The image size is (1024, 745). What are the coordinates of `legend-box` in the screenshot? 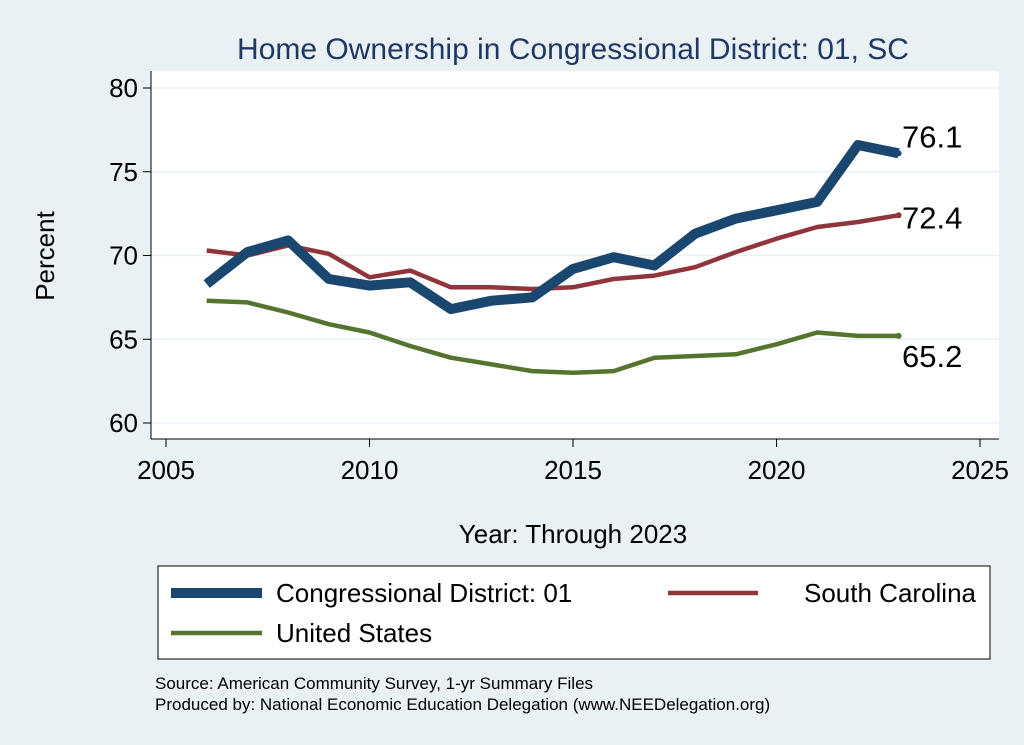 It's located at (574, 612).